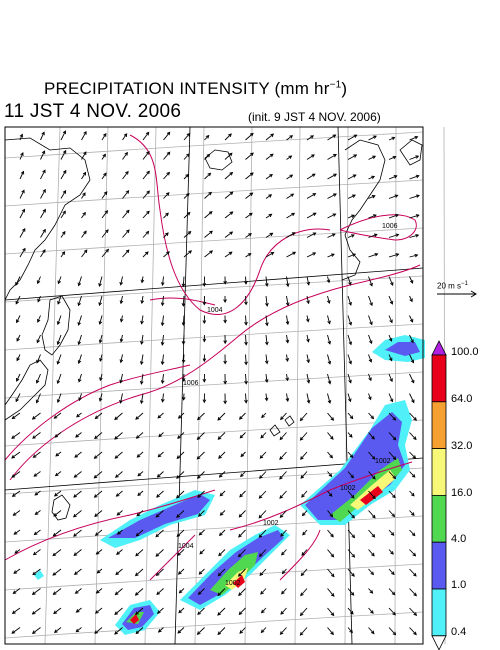 The width and height of the screenshot is (500, 650). What do you see at coordinates (321, 496) in the screenshot?
I see `isobar-1002-east` at bounding box center [321, 496].